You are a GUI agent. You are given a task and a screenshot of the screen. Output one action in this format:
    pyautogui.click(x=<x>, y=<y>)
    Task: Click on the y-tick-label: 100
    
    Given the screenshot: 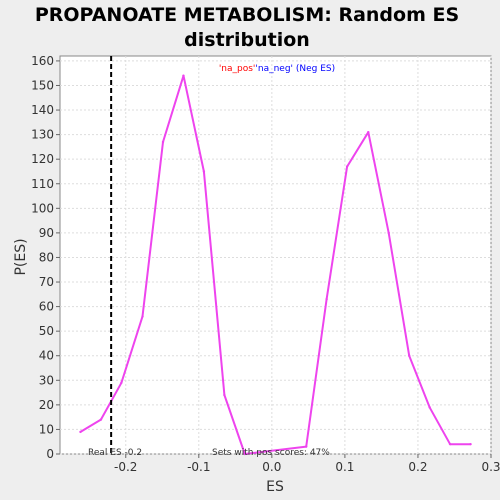 What is the action you would take?
    pyautogui.click(x=42, y=208)
    